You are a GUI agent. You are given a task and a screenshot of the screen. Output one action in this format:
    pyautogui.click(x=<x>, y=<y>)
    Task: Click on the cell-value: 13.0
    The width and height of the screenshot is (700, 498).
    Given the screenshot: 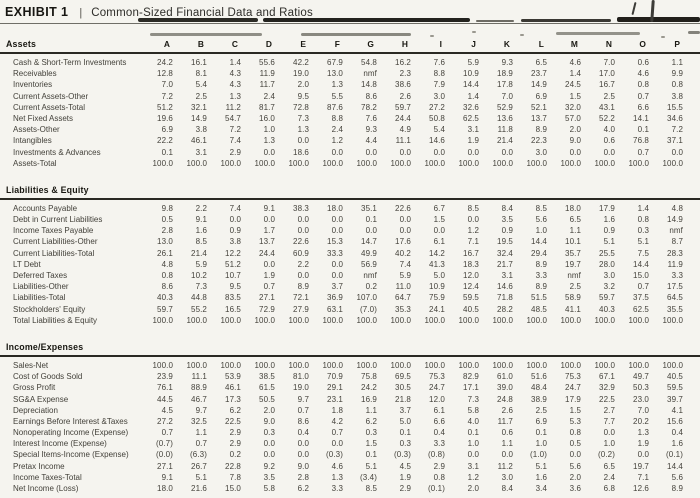 What is the action you would take?
    pyautogui.click(x=165, y=242)
    